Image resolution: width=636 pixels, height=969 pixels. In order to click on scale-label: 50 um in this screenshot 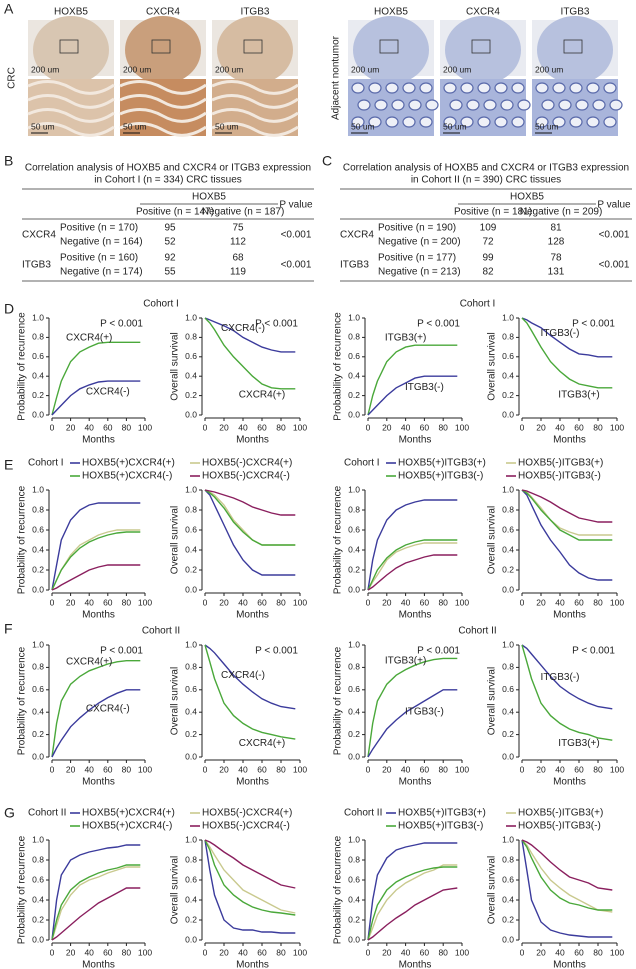, I will do `click(547, 126)`.